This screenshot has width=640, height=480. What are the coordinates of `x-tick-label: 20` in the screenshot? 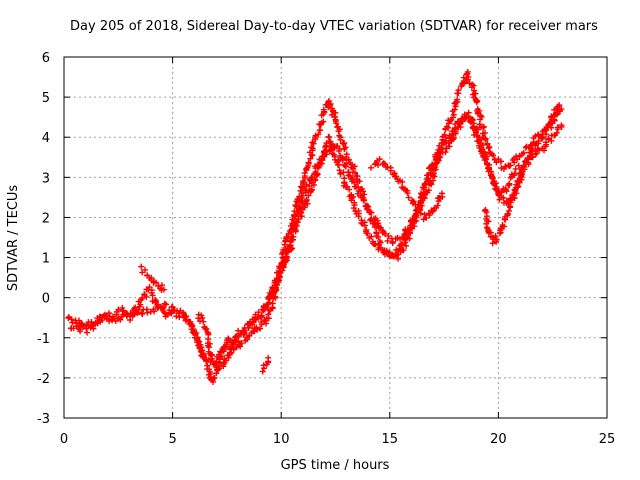 It's located at (498, 439).